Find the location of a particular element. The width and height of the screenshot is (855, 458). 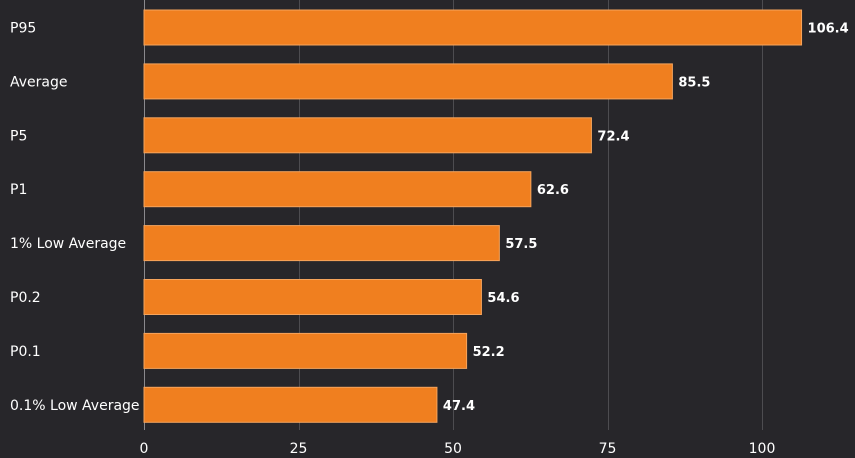

category-label: P95 is located at coordinates (23, 29).